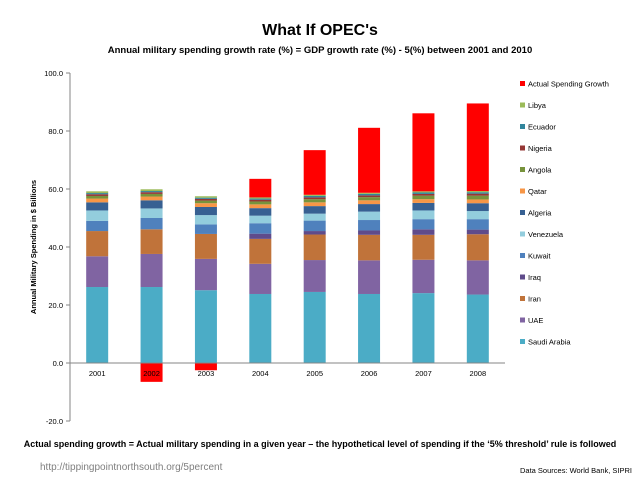 This screenshot has height=480, width=640. I want to click on bar-saudi-arabia-2006, so click(369, 328).